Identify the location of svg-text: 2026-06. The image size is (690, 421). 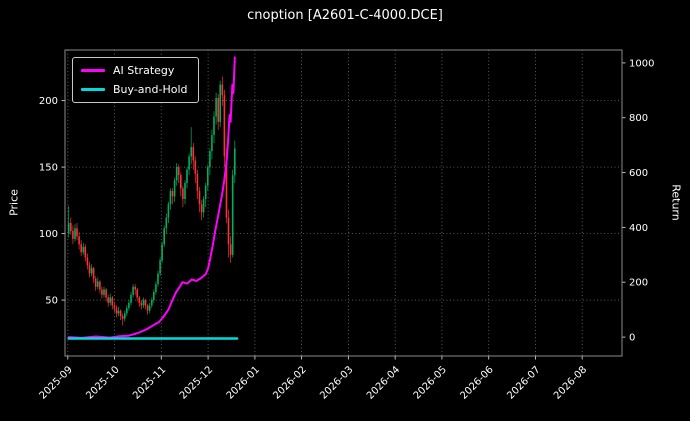
(476, 382).